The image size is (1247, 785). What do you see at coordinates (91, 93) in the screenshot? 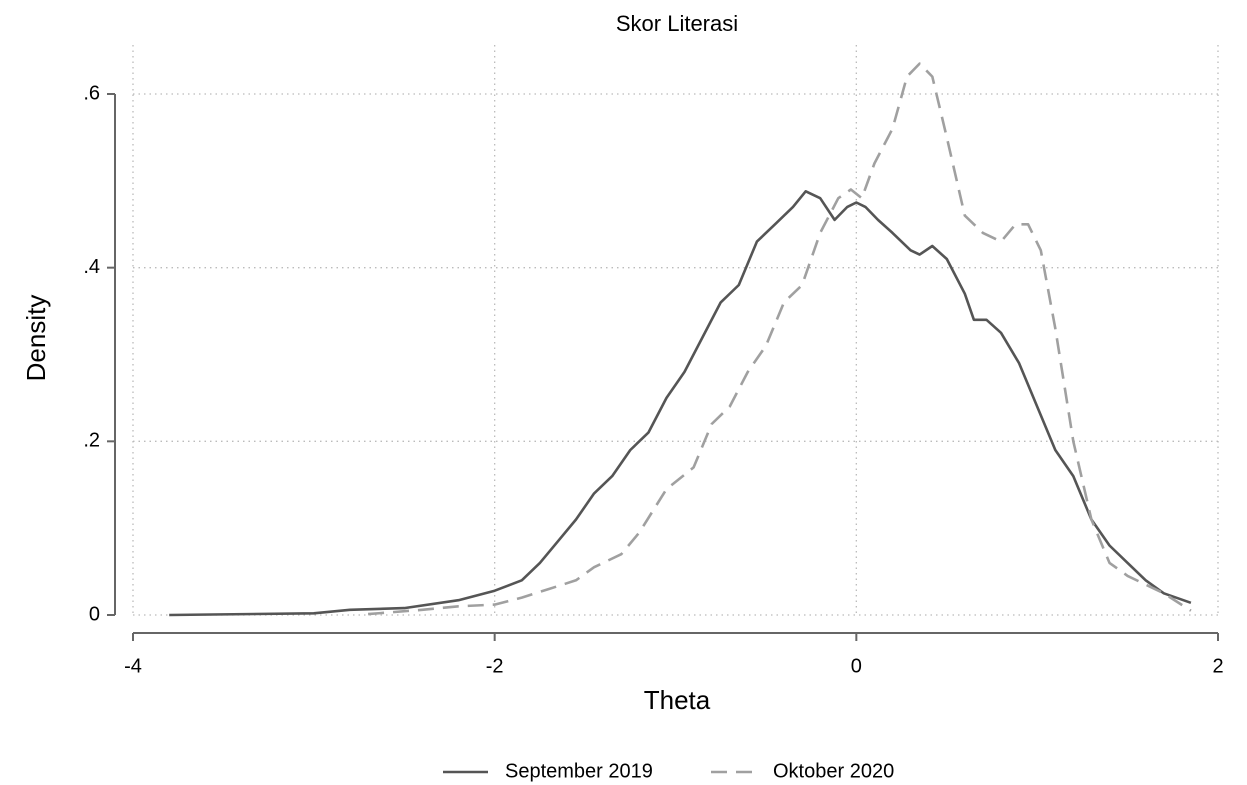
I see `y-tick-label: .6` at bounding box center [91, 93].